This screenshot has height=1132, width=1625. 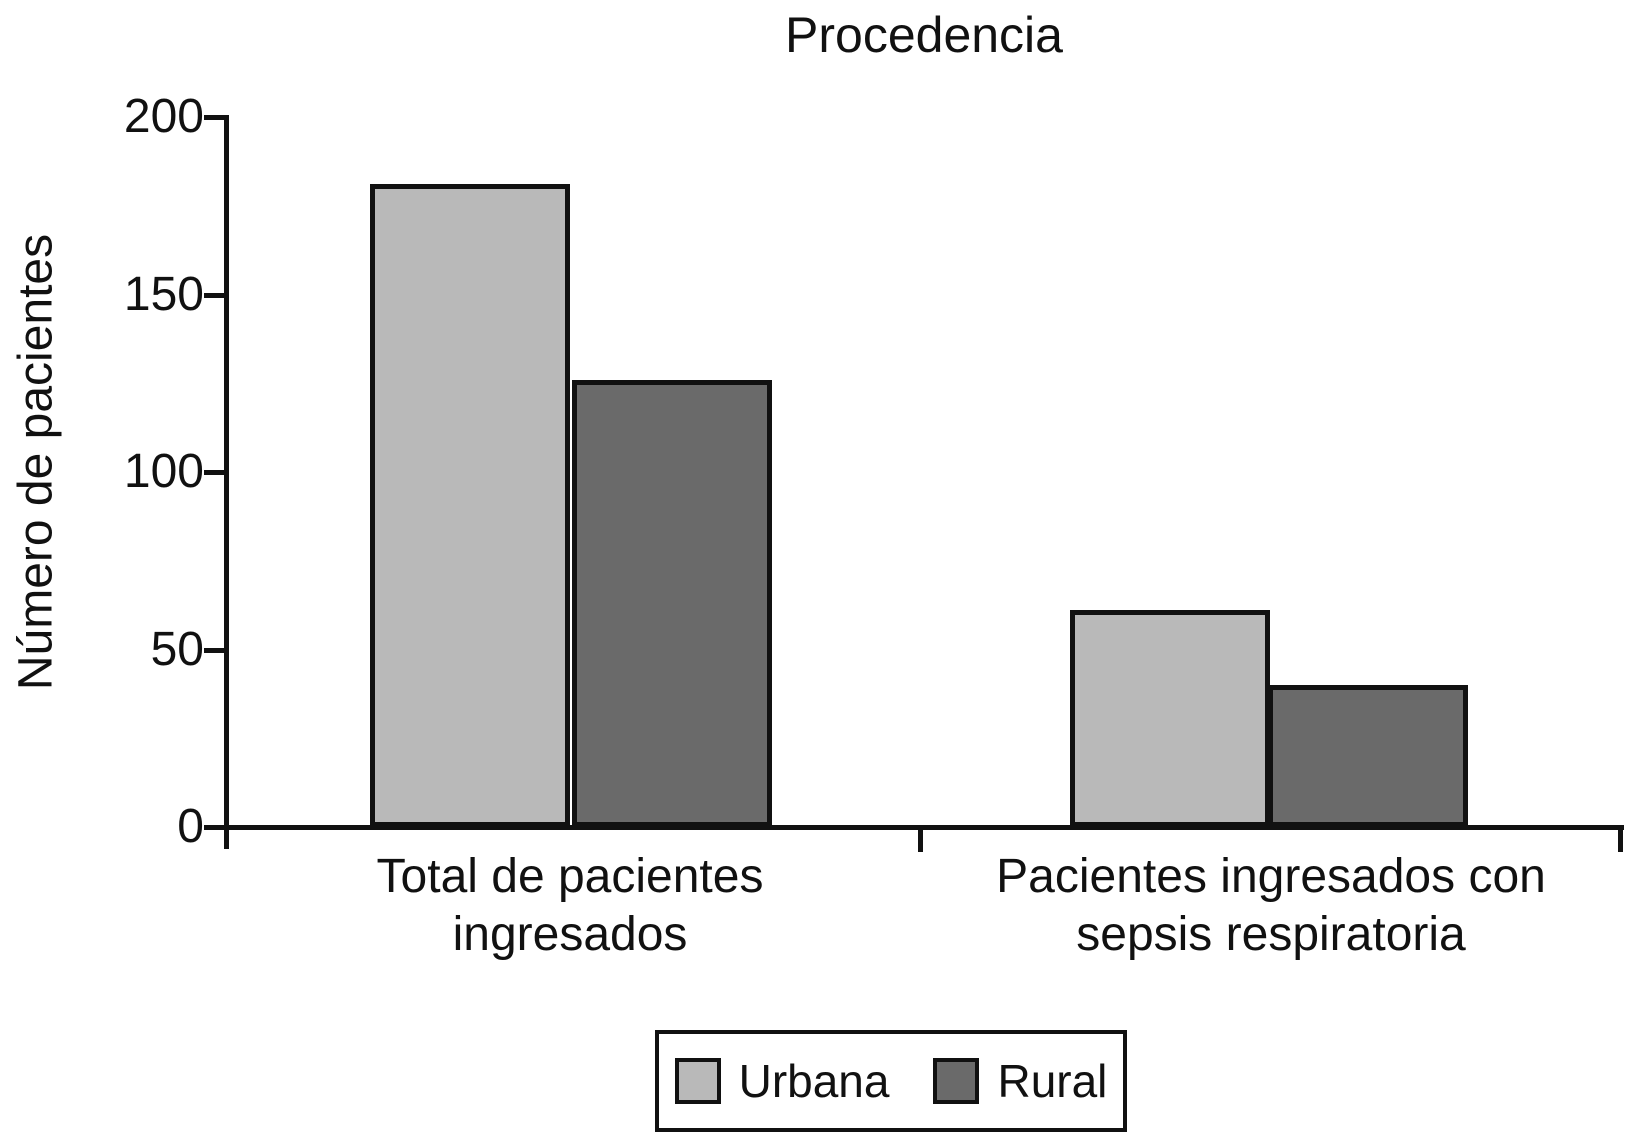 What do you see at coordinates (814, 1081) in the screenshot?
I see `legend-label: Urbana` at bounding box center [814, 1081].